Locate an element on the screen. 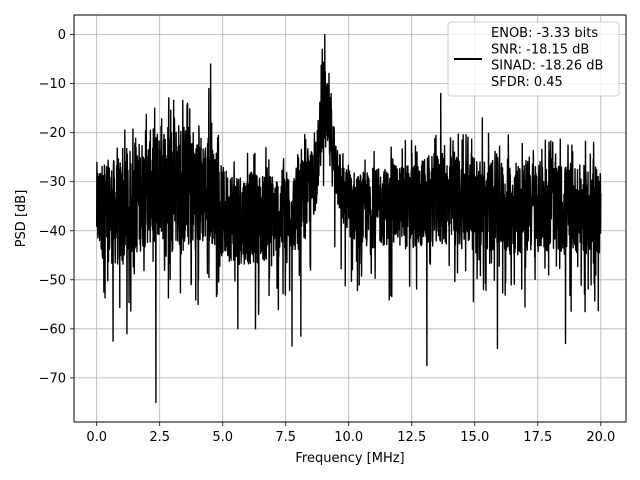  x-tick-label: 7.5 is located at coordinates (285, 437).